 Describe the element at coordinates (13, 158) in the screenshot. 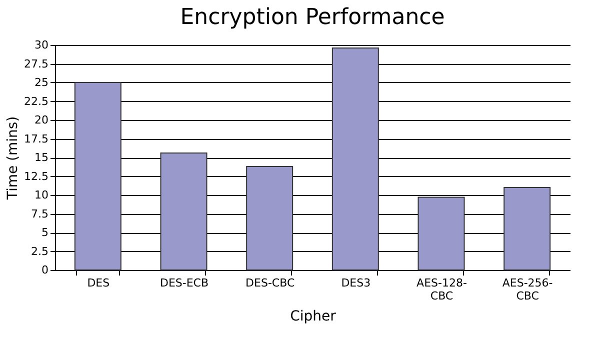

I see `y-axis-title: Time (mins)` at that location.